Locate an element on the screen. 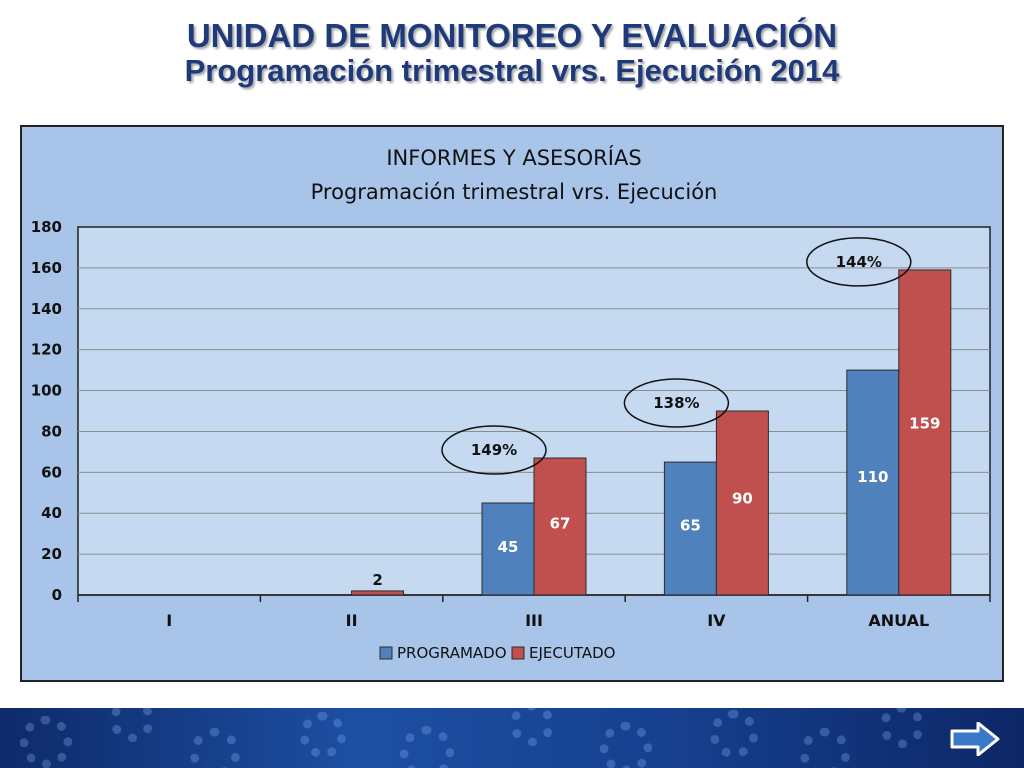 The width and height of the screenshot is (1024, 768). data-label: 90 is located at coordinates (742, 498).